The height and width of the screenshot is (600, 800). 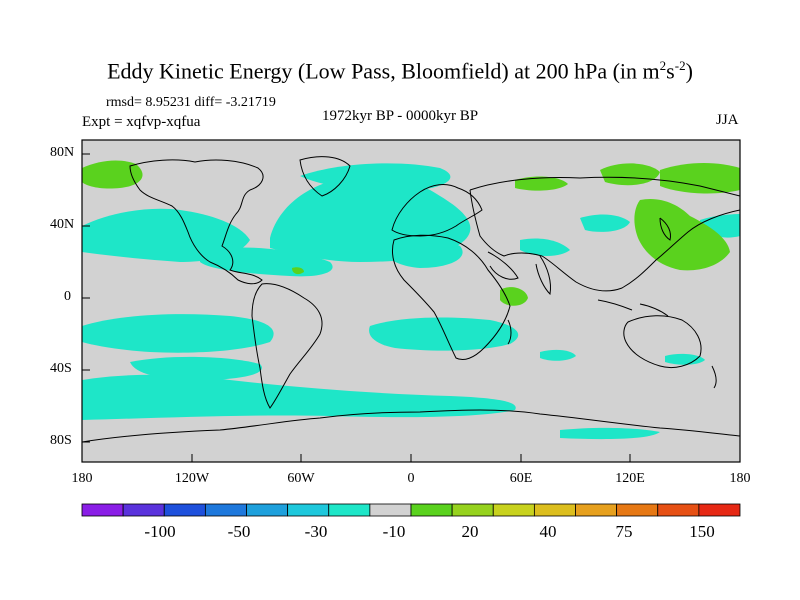 I want to click on colorbar-label-1: -100, so click(x=160, y=531).